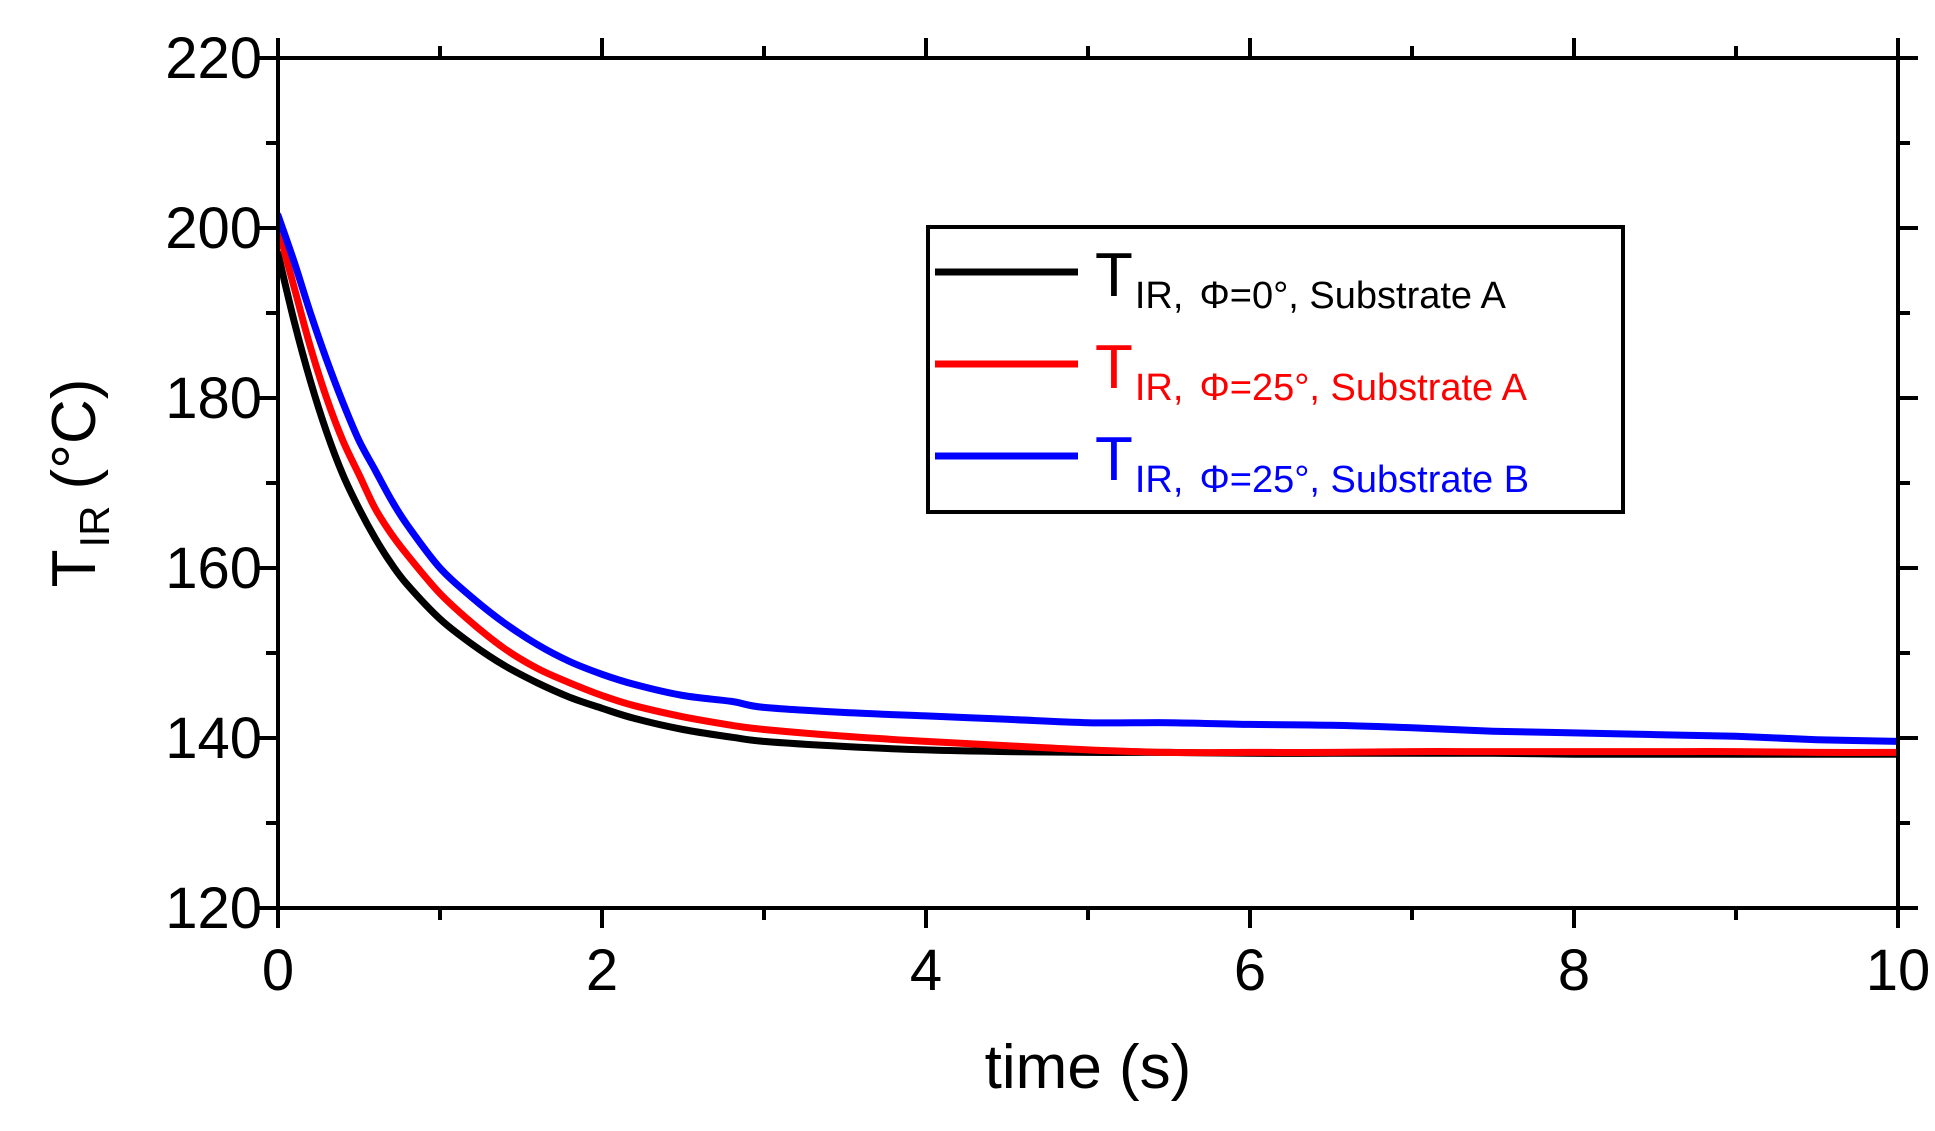 This screenshot has height=1131, width=1935. I want to click on y-tick-label: 140, so click(213, 738).